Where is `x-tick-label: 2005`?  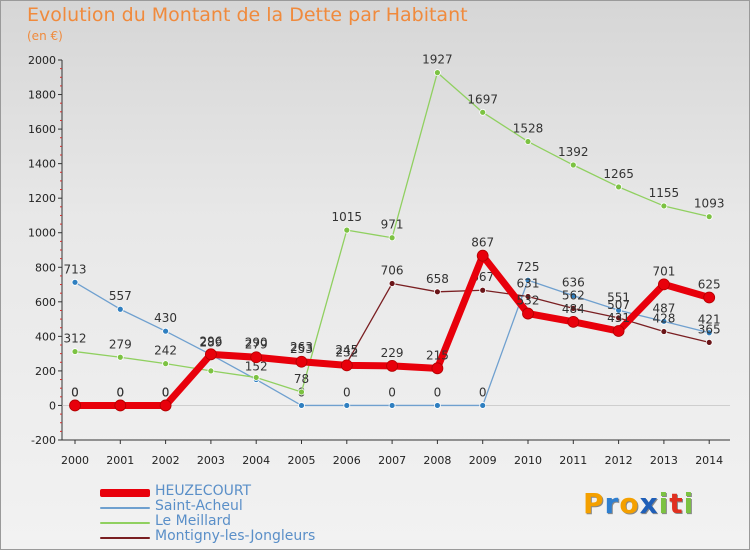 x-tick-label: 2005 is located at coordinates (302, 460).